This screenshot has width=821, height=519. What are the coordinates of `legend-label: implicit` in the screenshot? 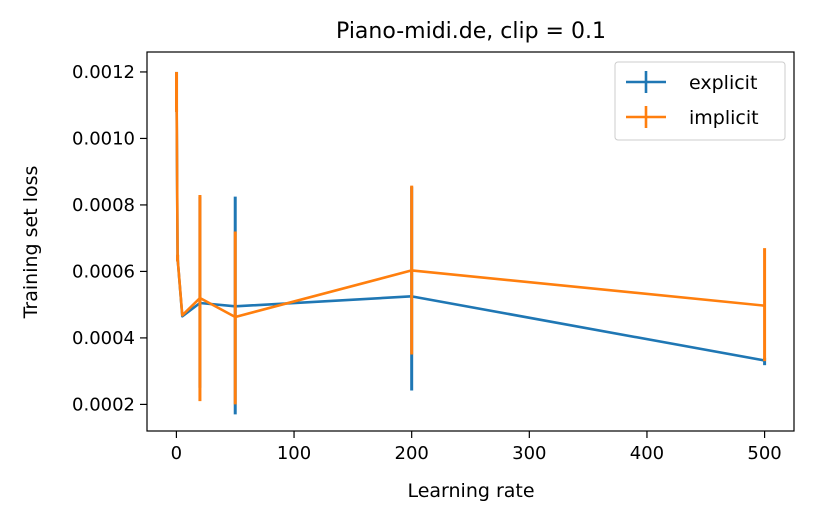 It's located at (724, 118).